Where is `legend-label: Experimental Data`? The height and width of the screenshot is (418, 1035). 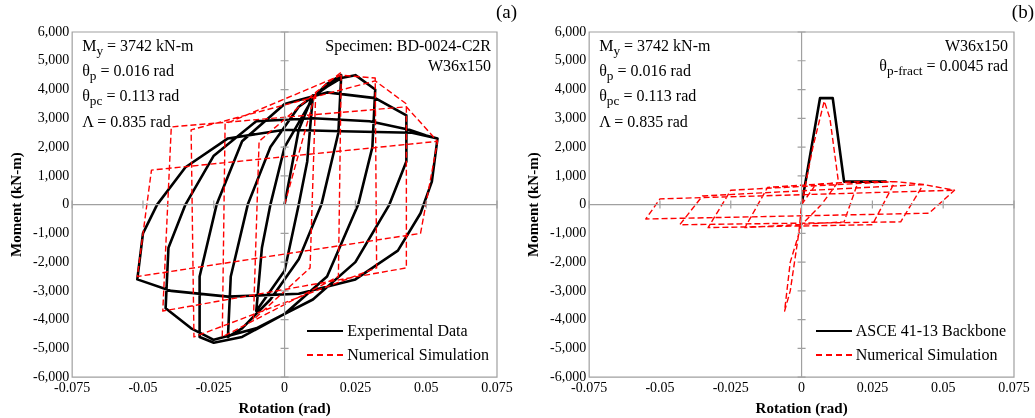
legend-label: Experimental Data is located at coordinates (407, 331).